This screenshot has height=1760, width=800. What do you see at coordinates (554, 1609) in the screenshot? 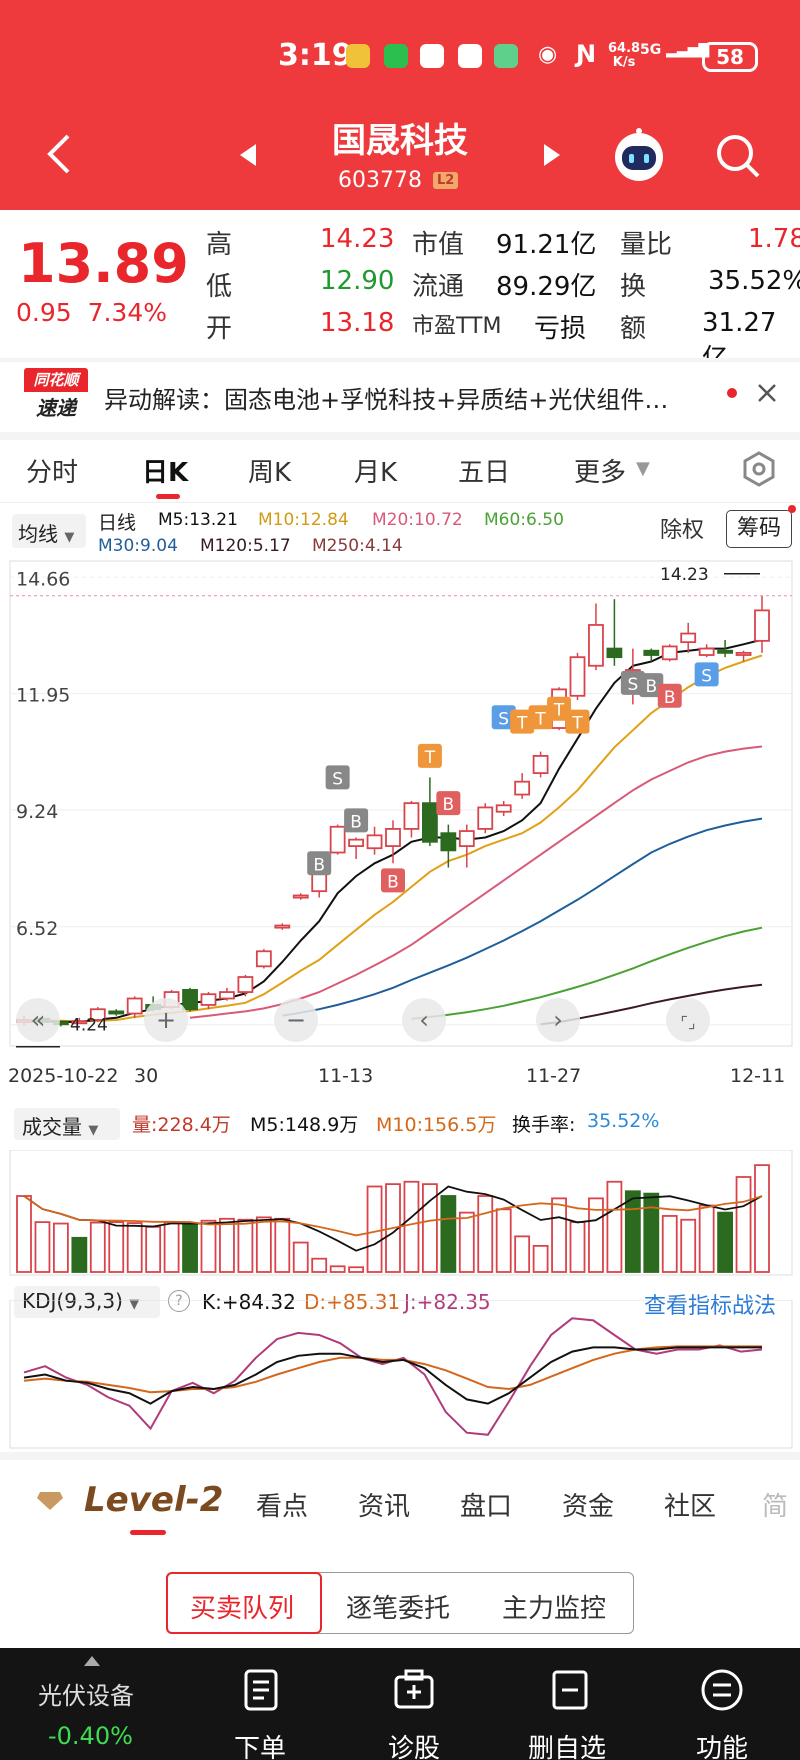
I see `segment-main-monitor: 主力监控` at bounding box center [554, 1609].